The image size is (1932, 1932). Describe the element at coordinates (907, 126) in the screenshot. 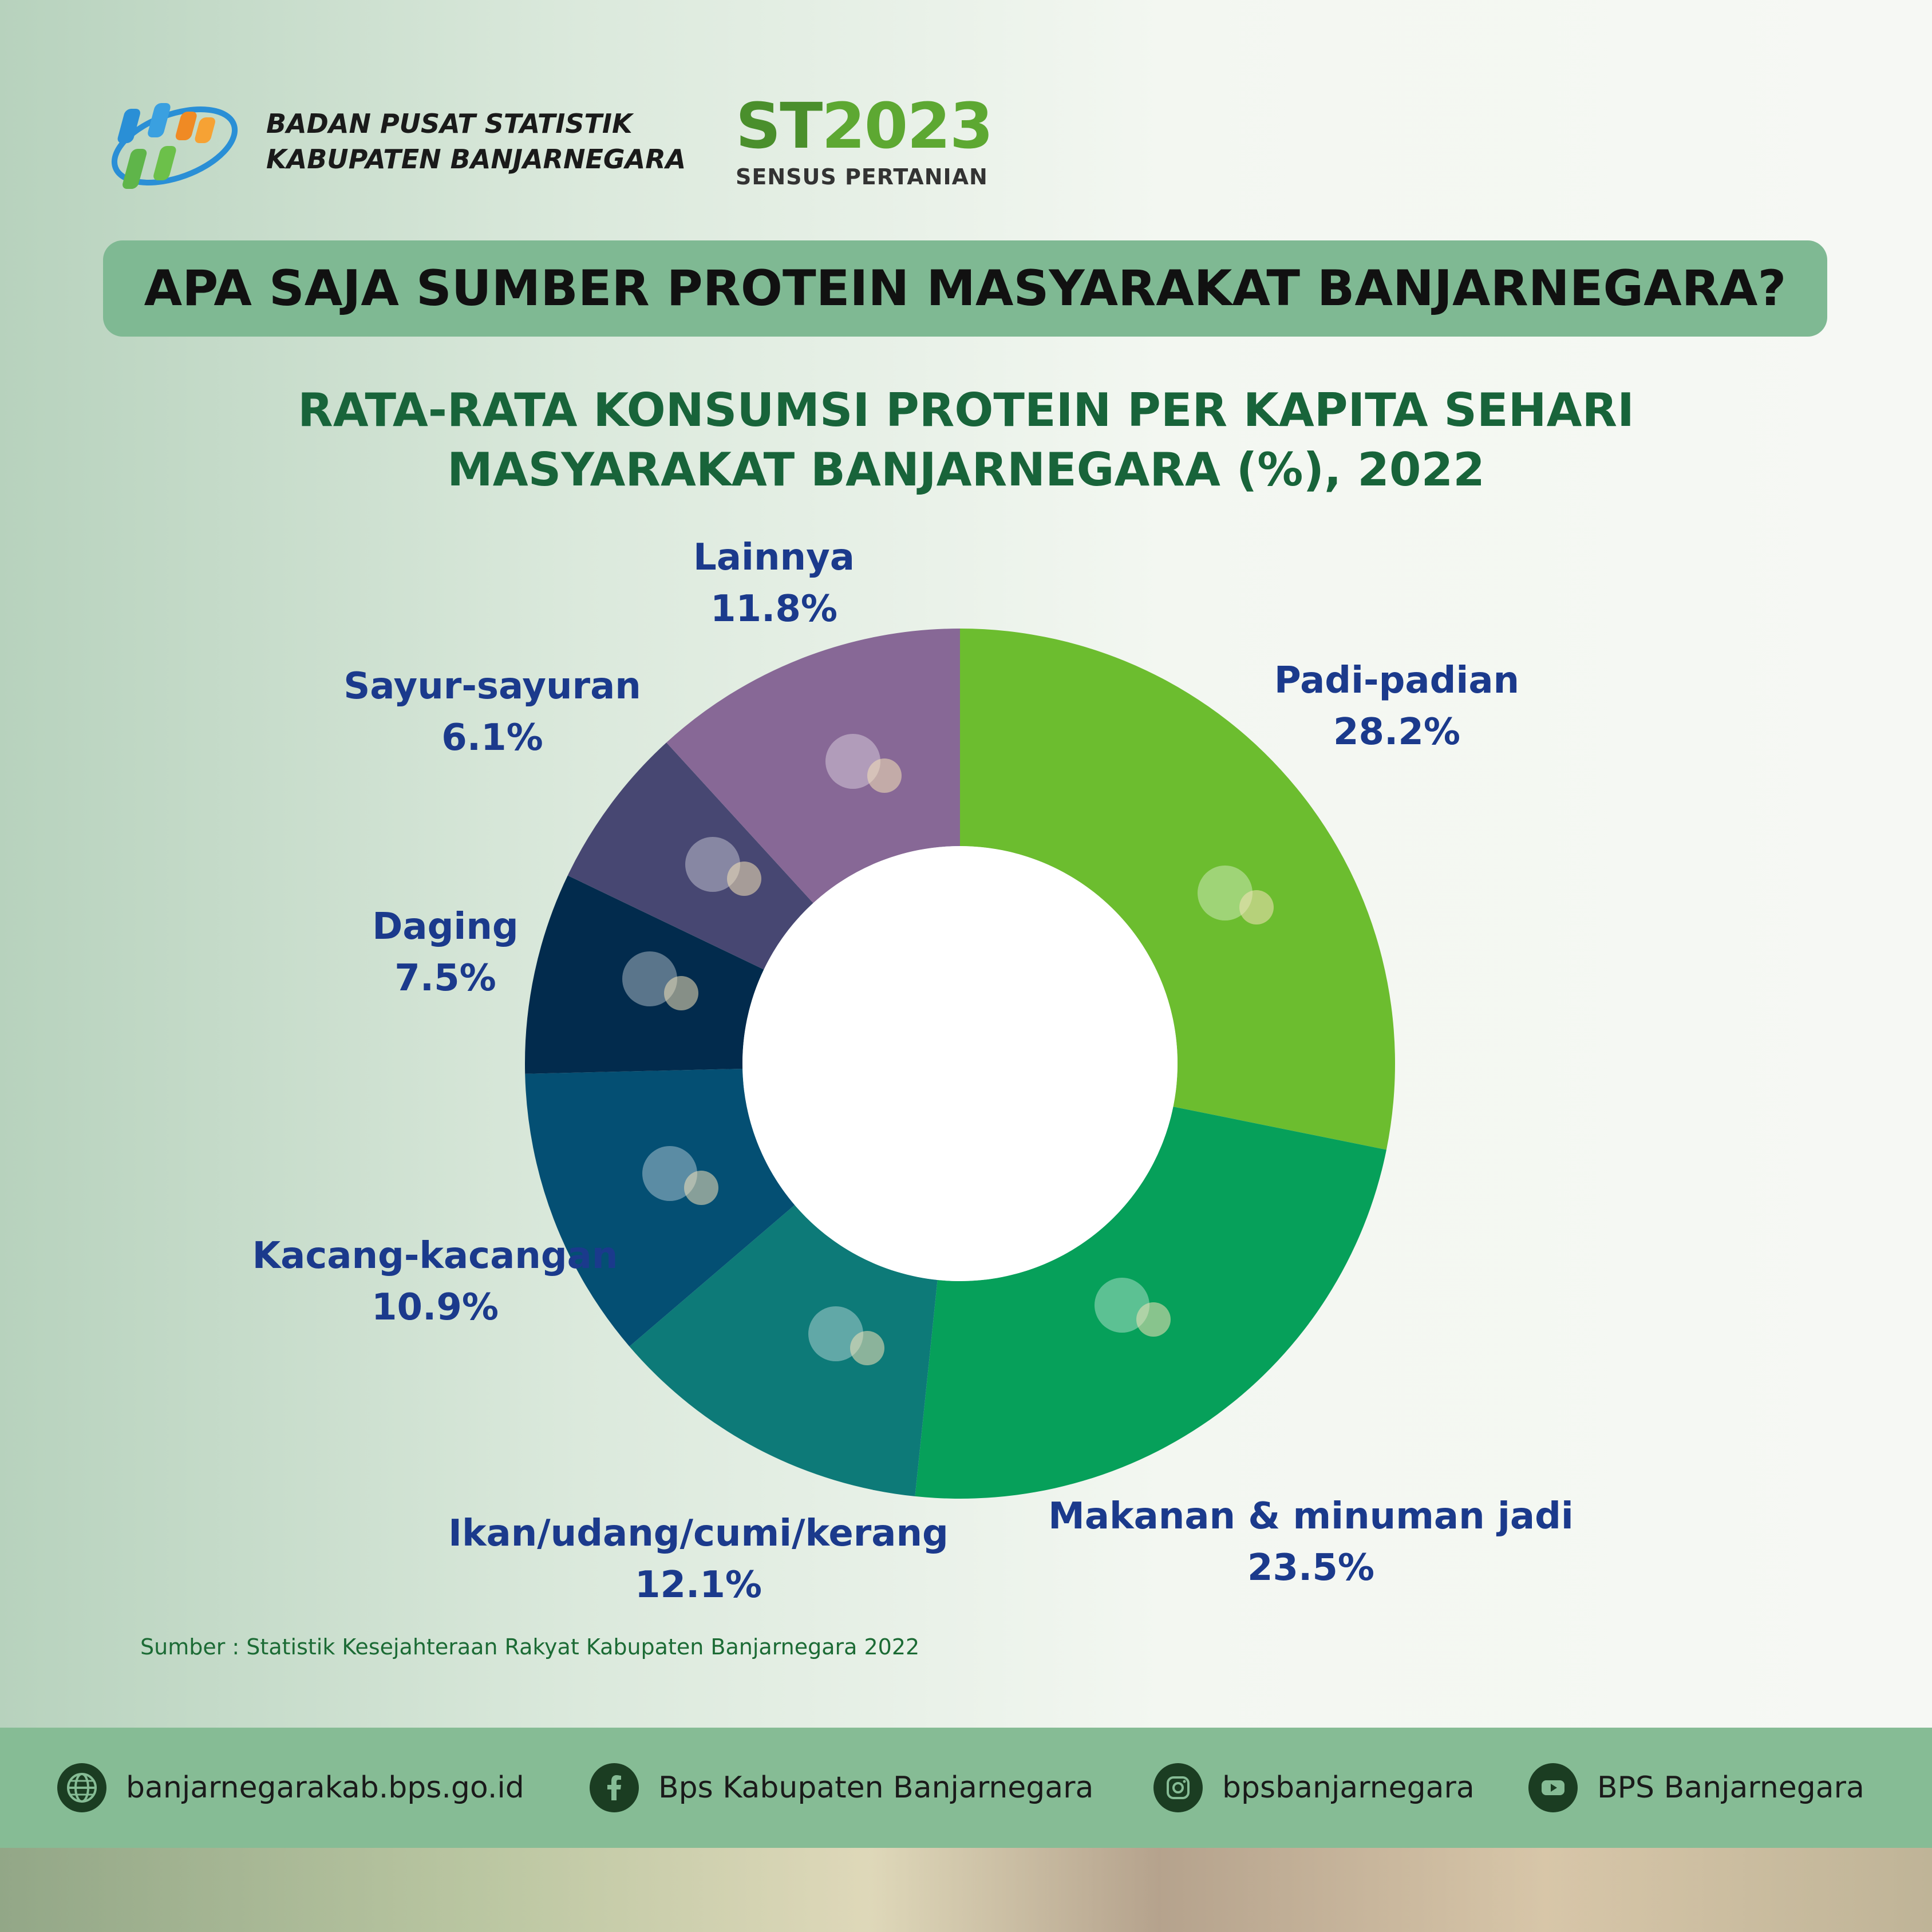

I see `census-mark-year: 2023` at that location.